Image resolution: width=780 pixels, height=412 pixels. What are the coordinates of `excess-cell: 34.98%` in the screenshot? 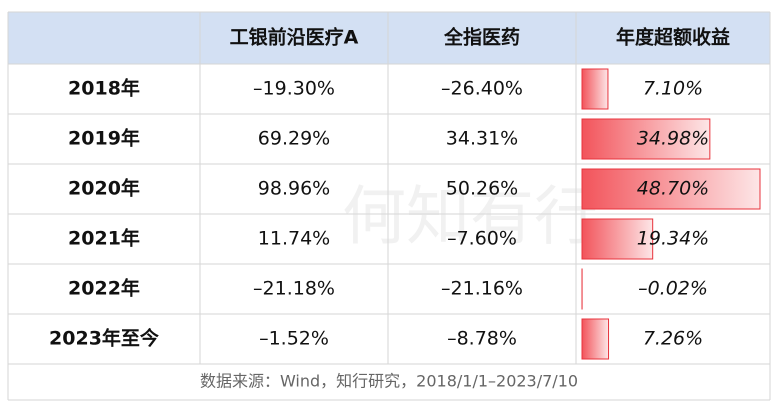 It's located at (673, 139).